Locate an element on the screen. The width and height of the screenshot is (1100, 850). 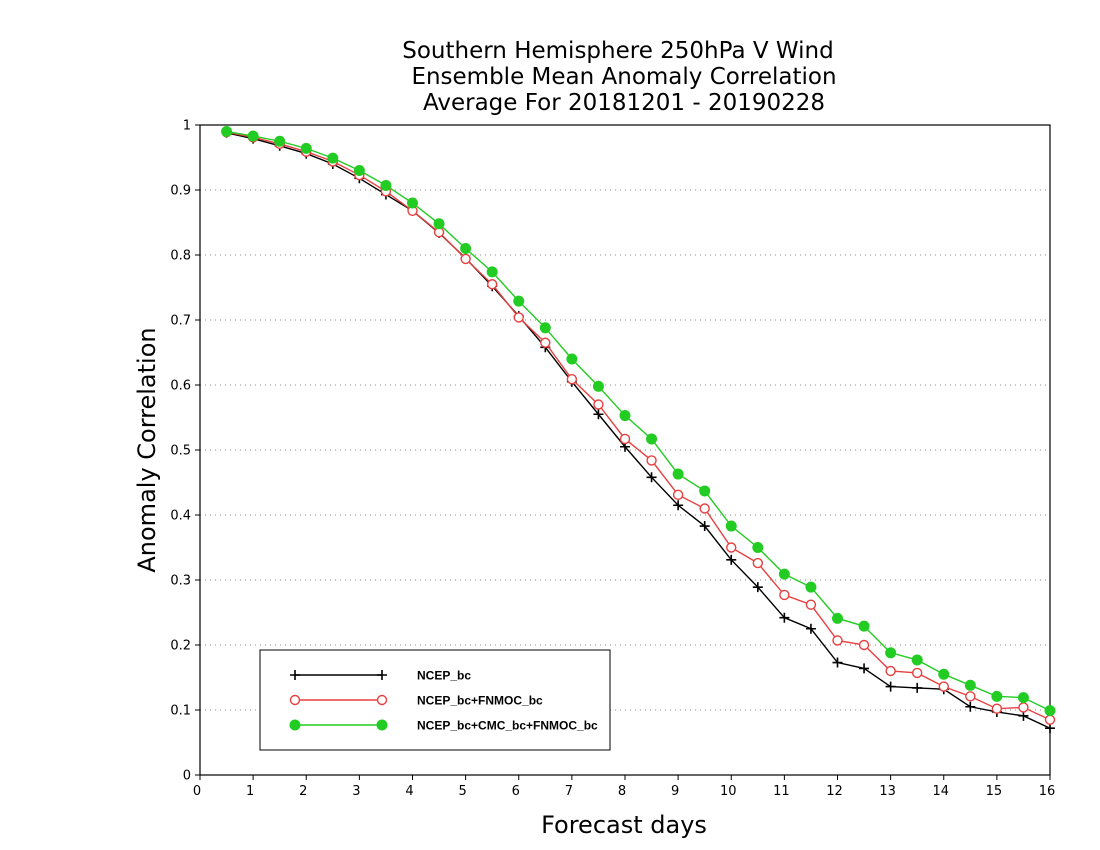
x-tick-label: 13 is located at coordinates (887, 791).